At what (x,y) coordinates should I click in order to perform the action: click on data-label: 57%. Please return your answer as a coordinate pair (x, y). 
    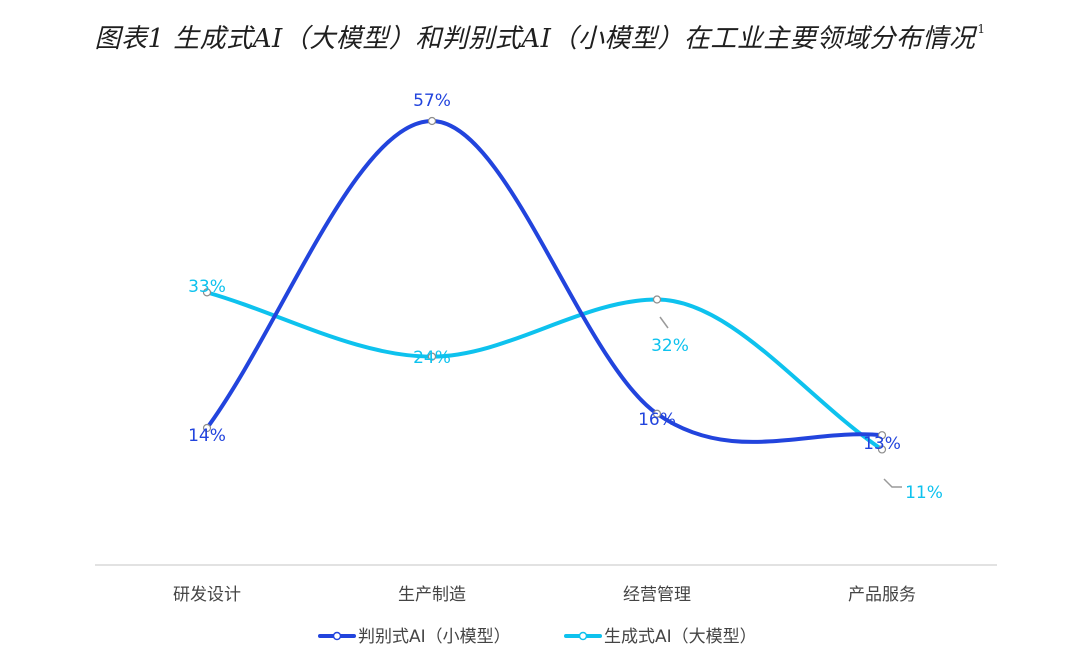
    Looking at the image, I should click on (432, 101).